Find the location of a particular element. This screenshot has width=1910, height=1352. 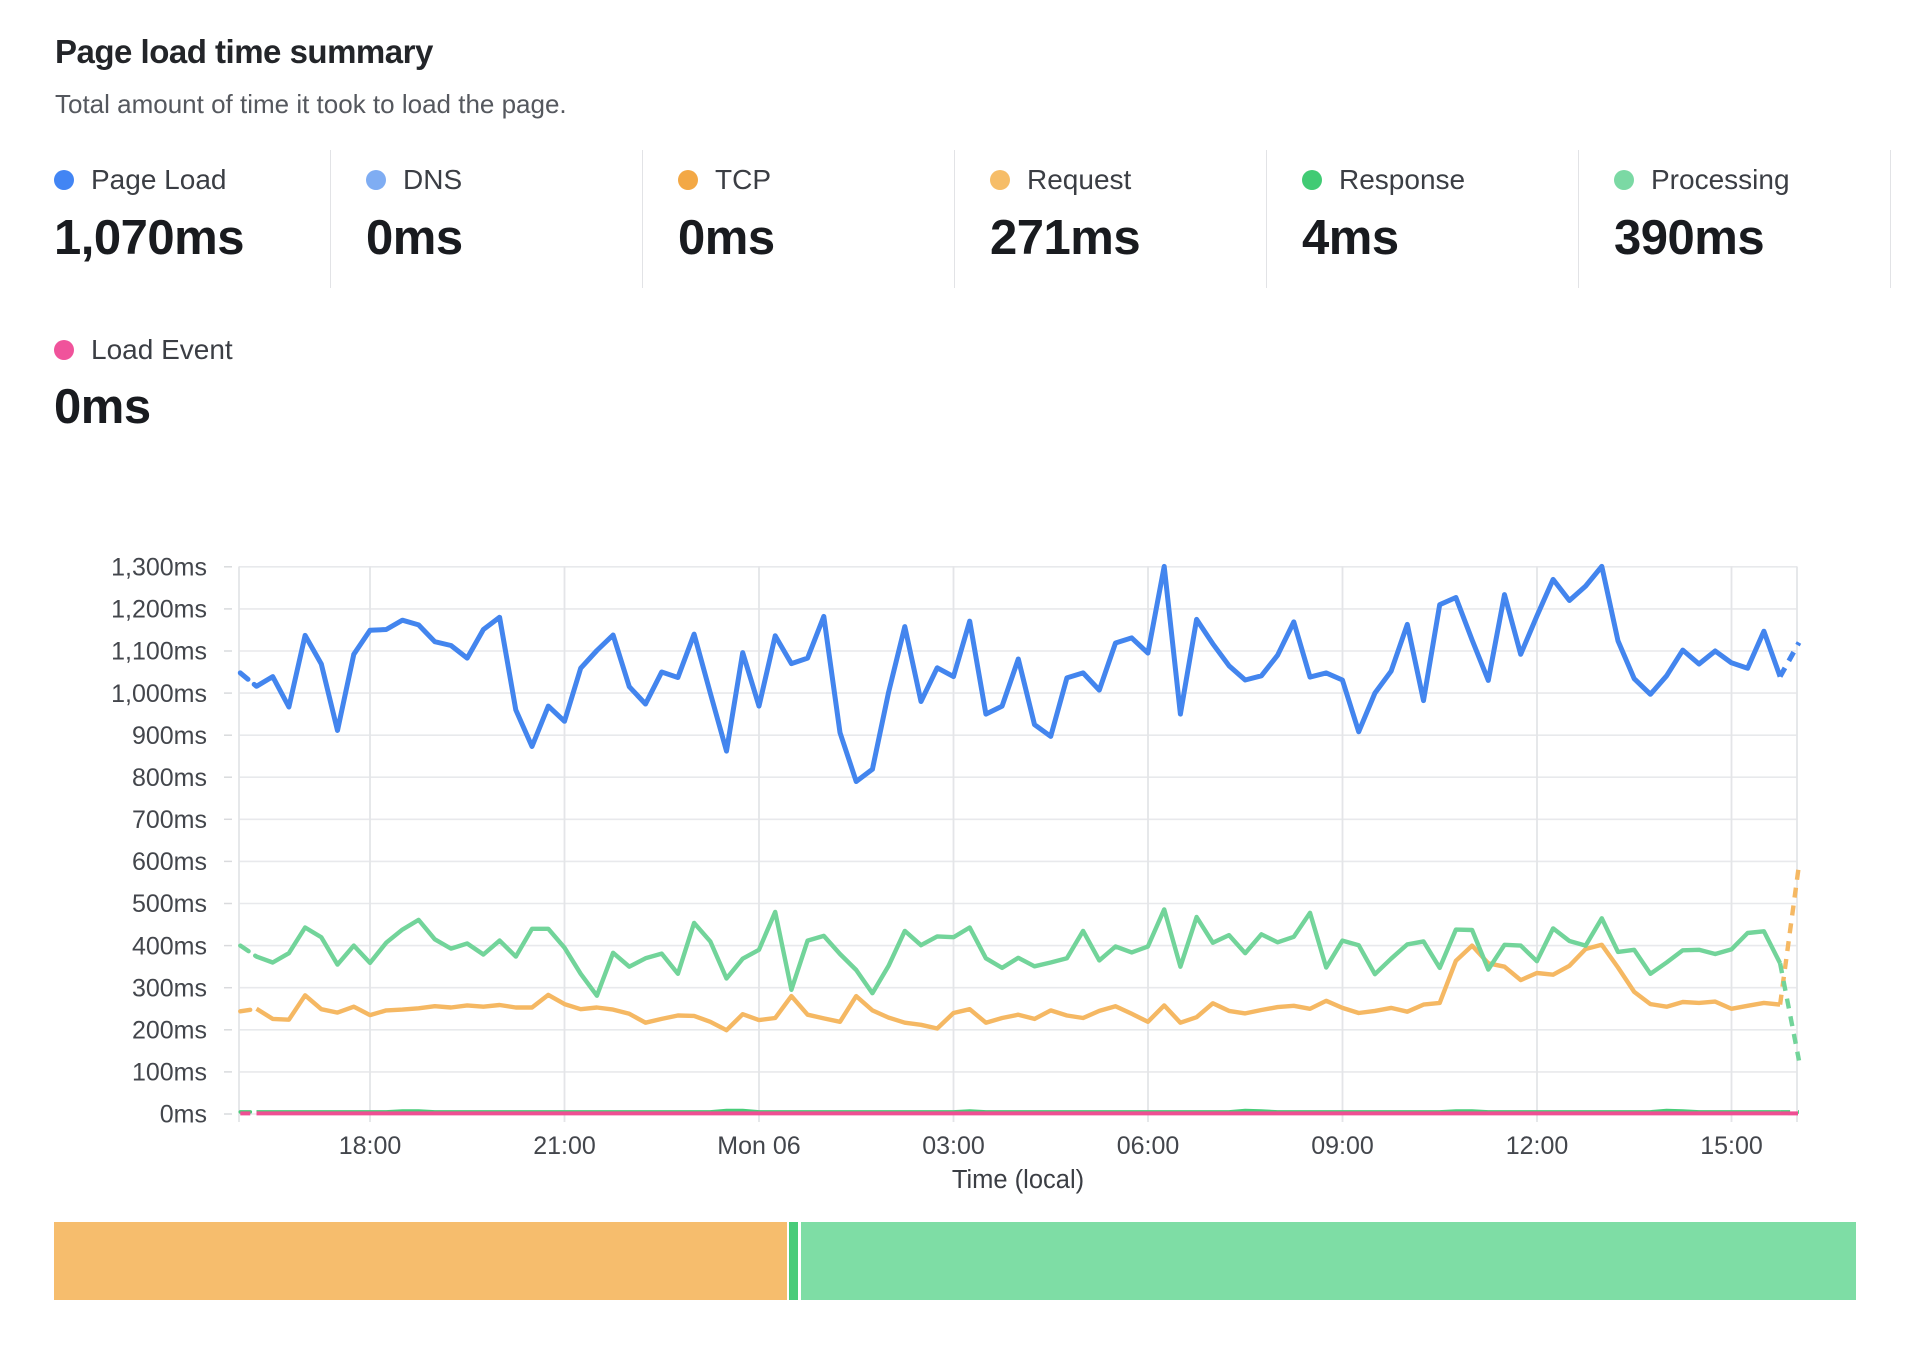

svg-text: Mon 06 is located at coordinates (758, 1146).